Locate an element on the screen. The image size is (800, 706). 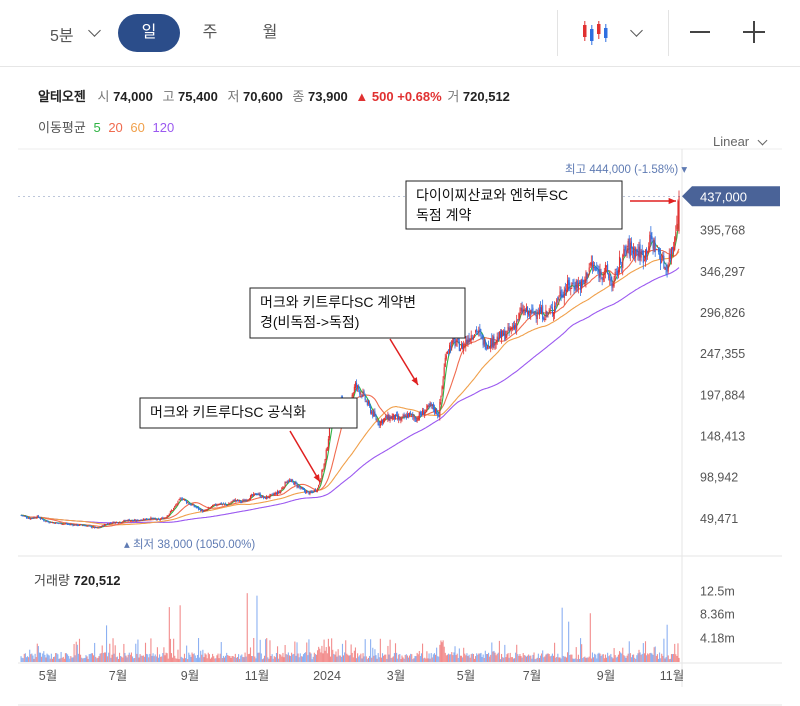
interval-selector: 5분 is located at coordinates (62, 36).